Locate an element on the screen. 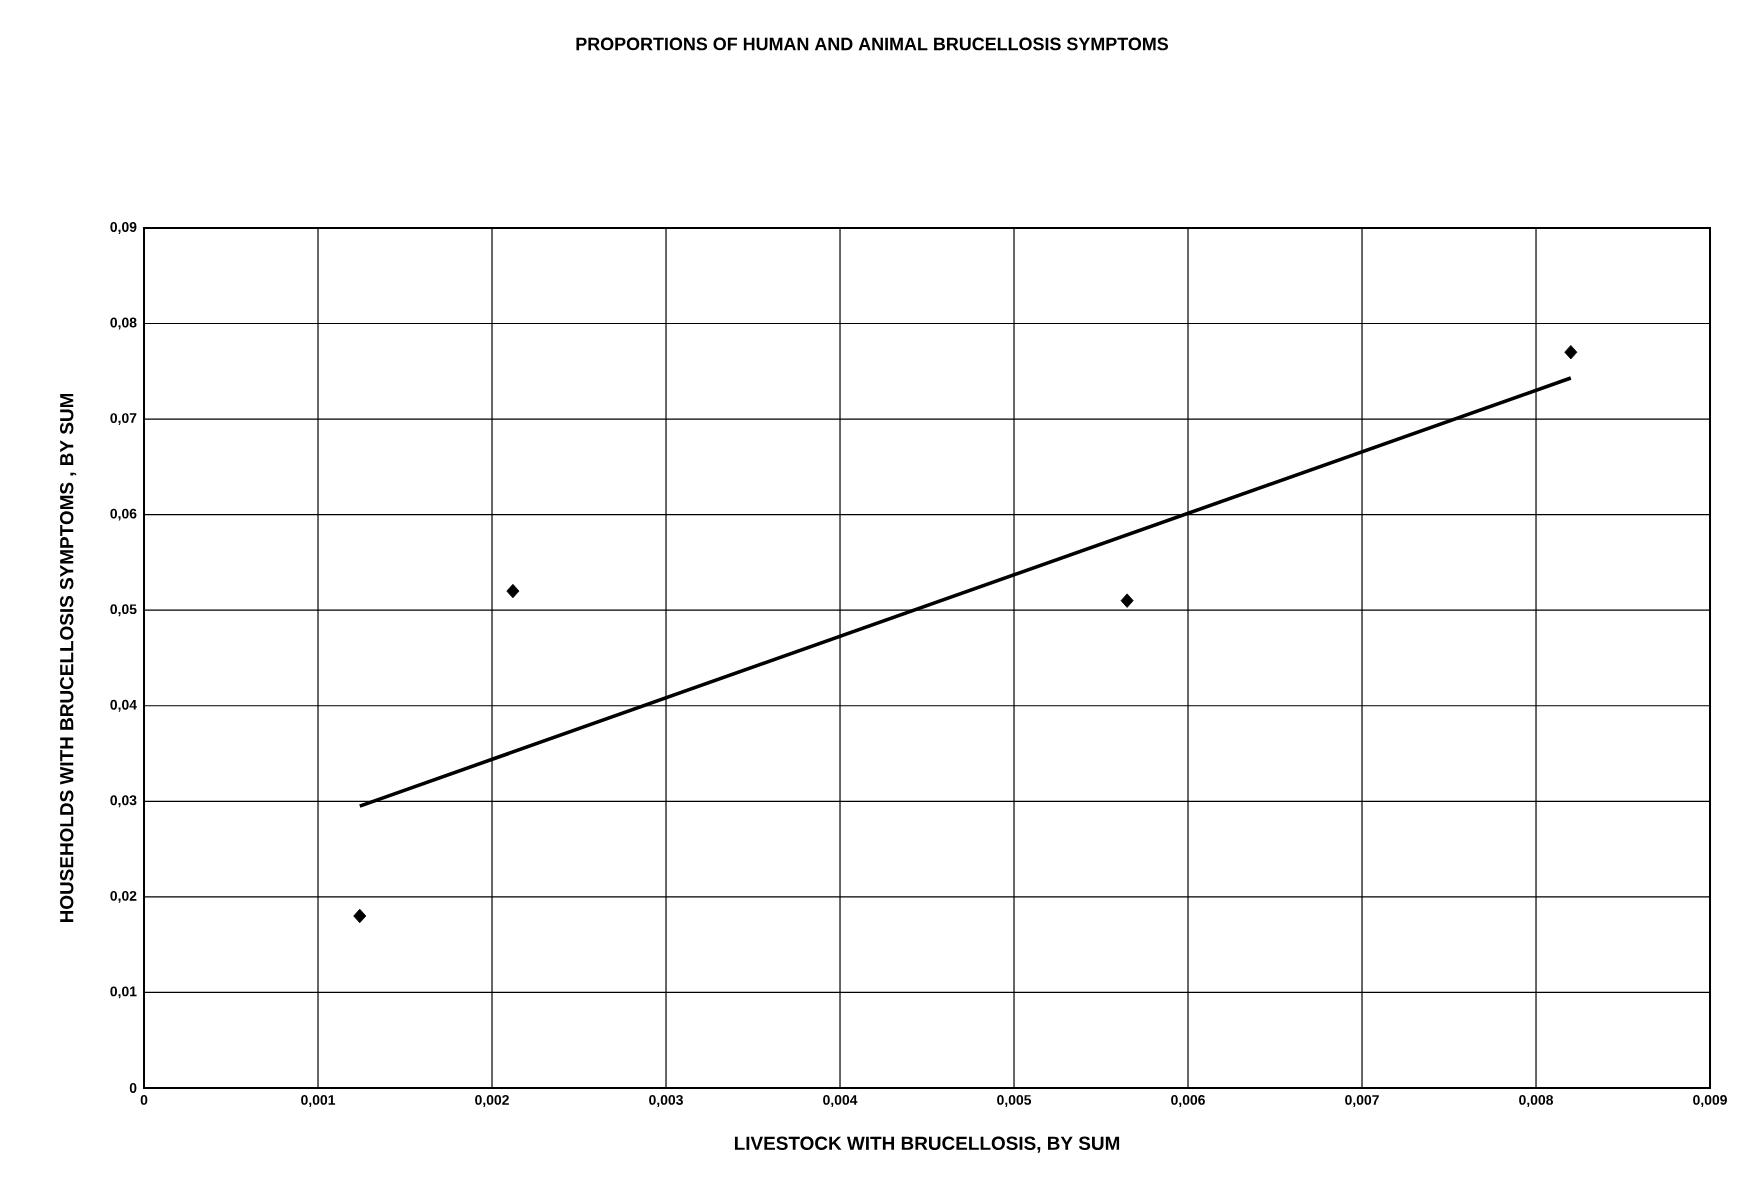 Image resolution: width=1746 pixels, height=1198 pixels. y-axis-title: HOUSEHOLDS WITH BRUCELLOSIS SYMPTOMS , BY SUM is located at coordinates (68, 658).